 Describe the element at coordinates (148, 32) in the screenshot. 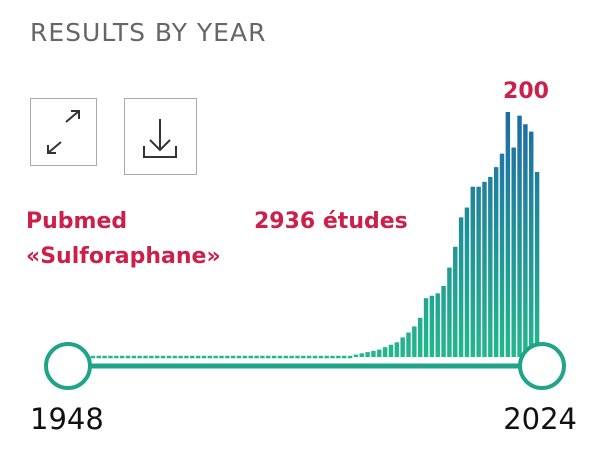

I see `widget-title: RESULTS BY YEAR` at that location.